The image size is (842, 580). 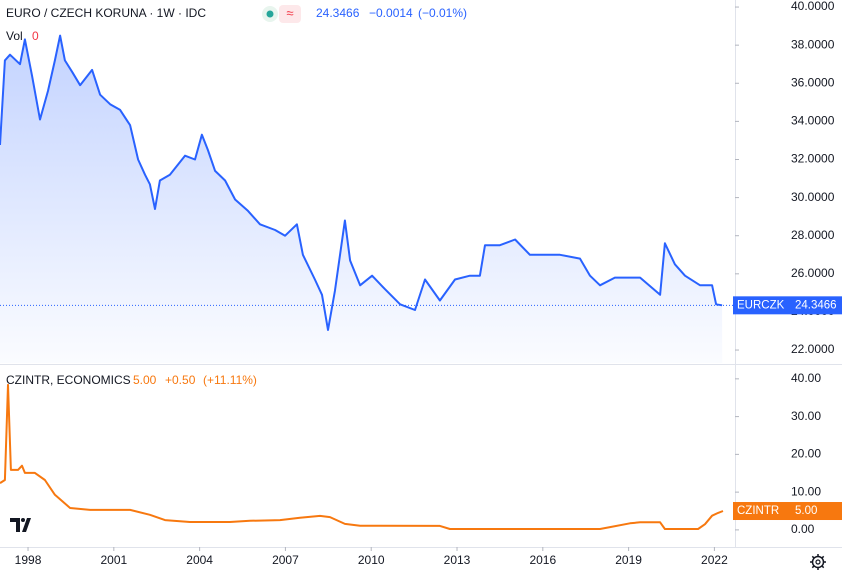 I want to click on y-tick-label: 26.0000, so click(x=813, y=273).